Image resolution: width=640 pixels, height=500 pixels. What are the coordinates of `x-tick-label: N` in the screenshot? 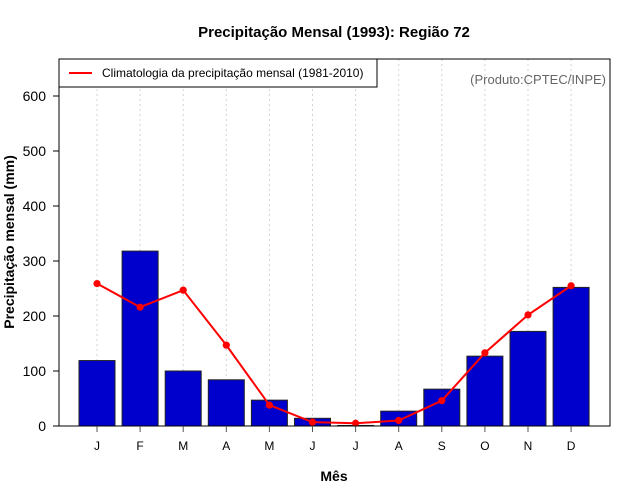 It's located at (528, 446).